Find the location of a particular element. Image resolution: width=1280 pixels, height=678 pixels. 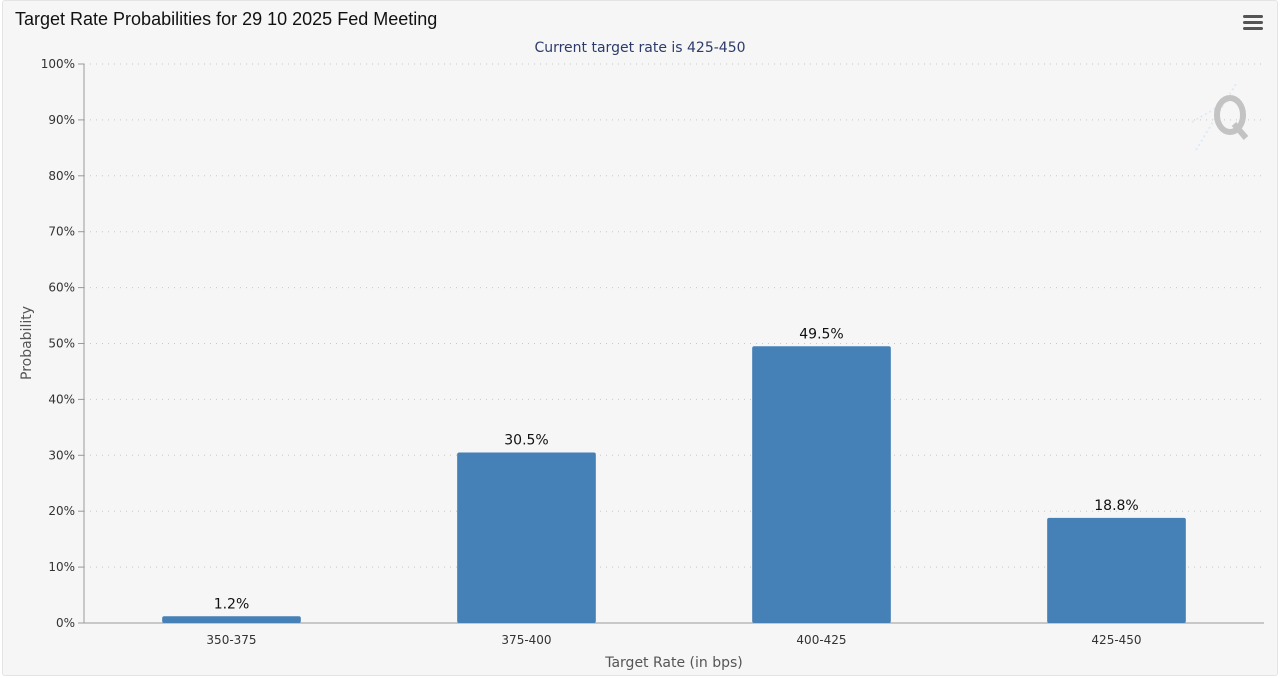

y-axis-title: Probability is located at coordinates (27, 343).